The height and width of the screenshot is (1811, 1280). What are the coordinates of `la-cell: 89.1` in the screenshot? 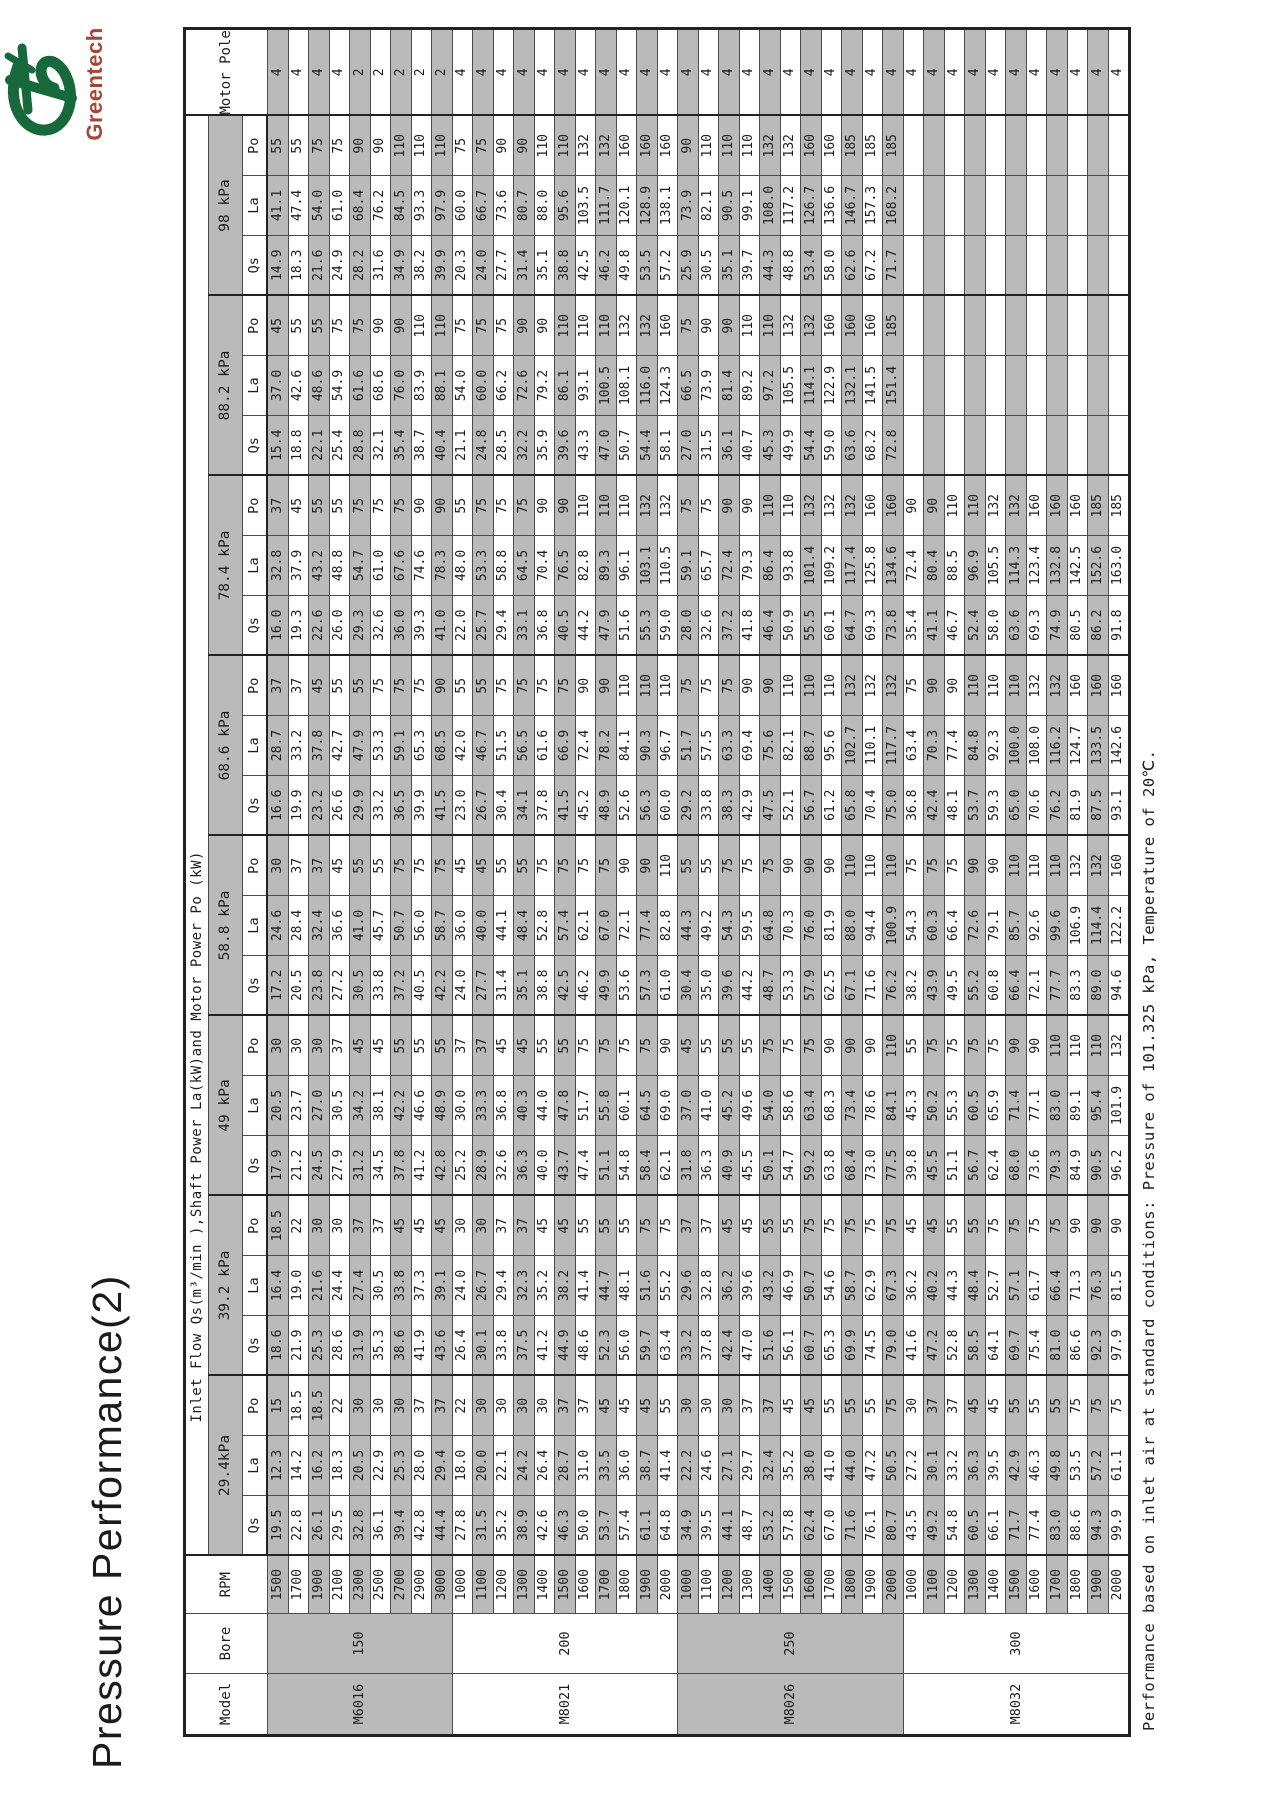 It's located at (1077, 1105).